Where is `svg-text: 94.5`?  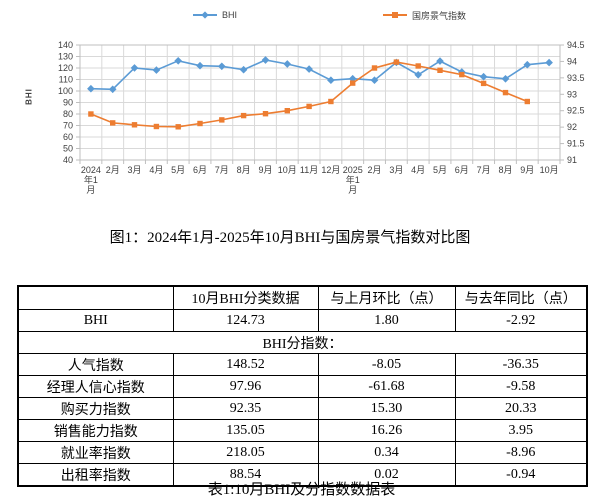
svg-text: 94.5 is located at coordinates (576, 45).